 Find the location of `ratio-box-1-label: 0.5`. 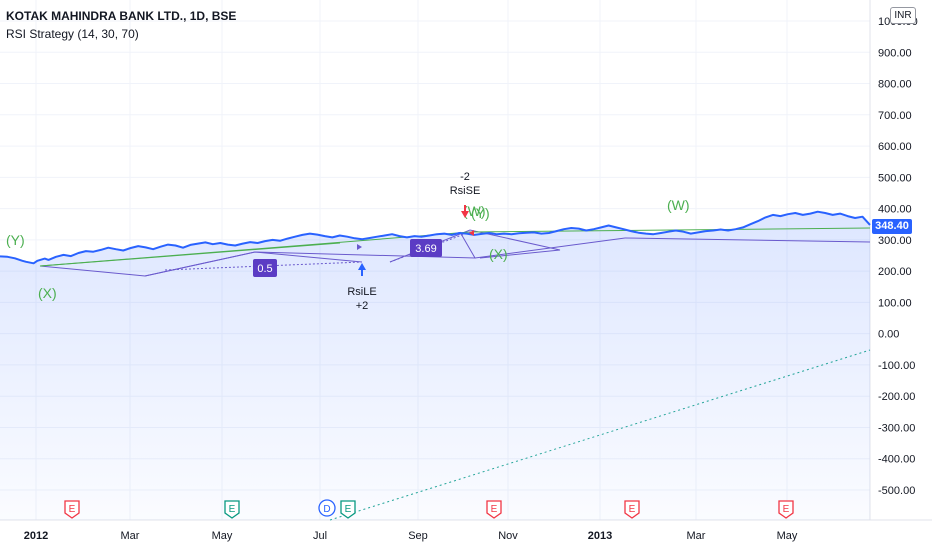

ratio-box-1-label: 0.5 is located at coordinates (264, 269).